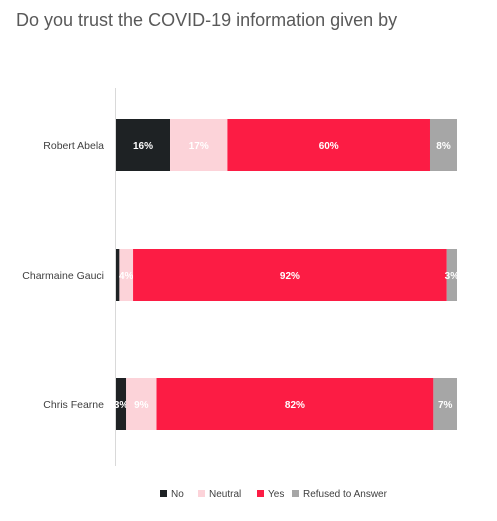 The image size is (497, 521). I want to click on legend-label-neutral: Neutral, so click(225, 494).